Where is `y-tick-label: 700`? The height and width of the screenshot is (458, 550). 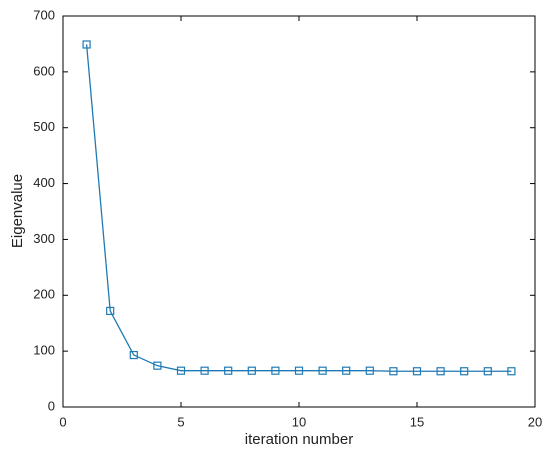
y-tick-label: 700 is located at coordinates (44, 14).